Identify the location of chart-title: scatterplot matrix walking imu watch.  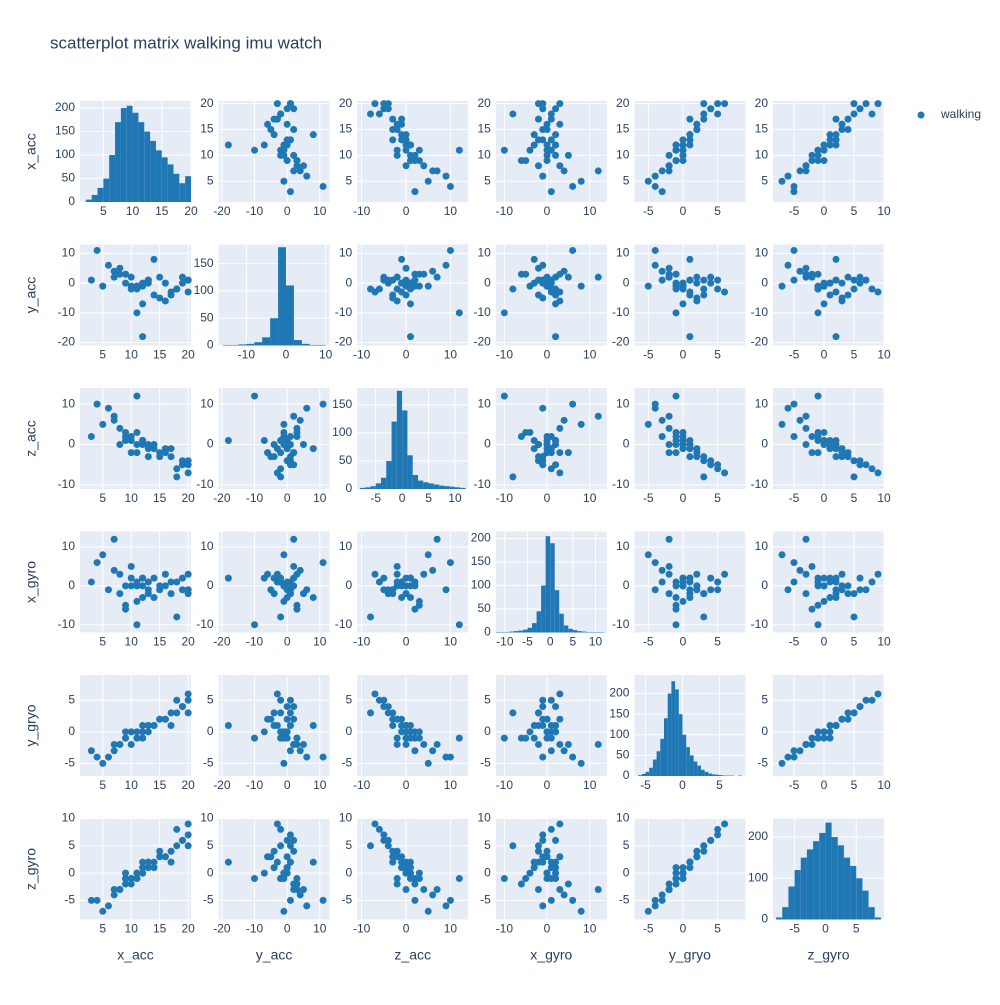
(186, 42).